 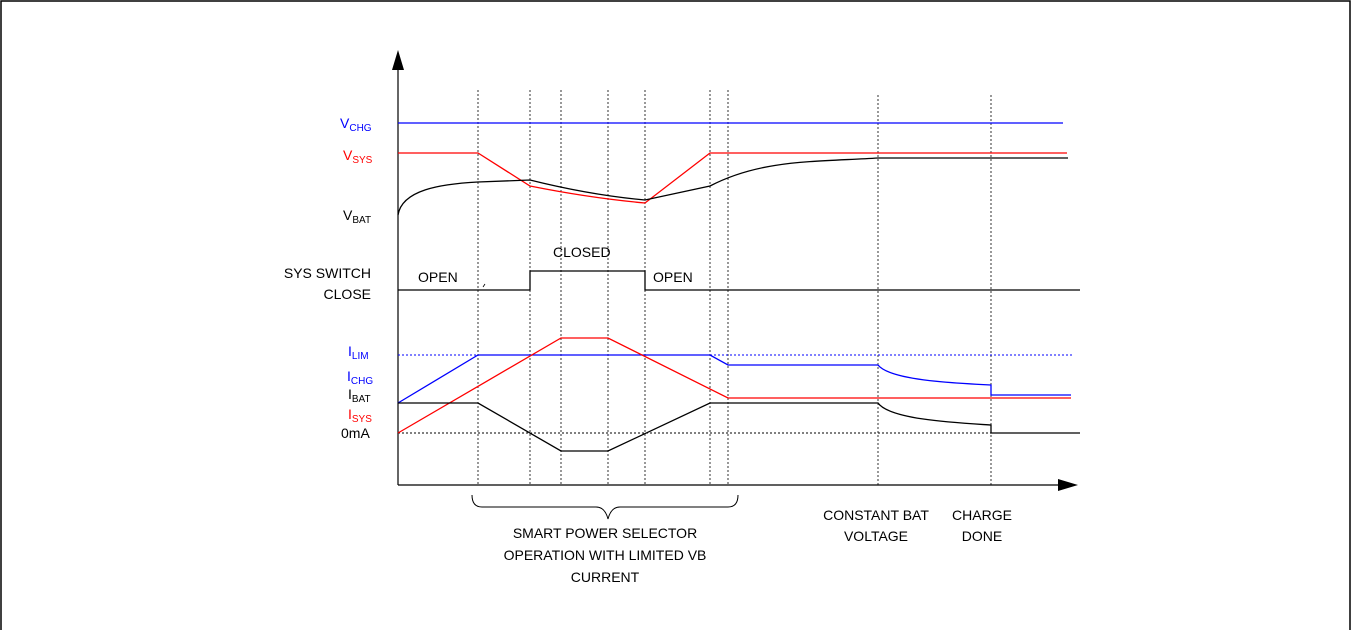 I want to click on isys-label-main: I, so click(x=350, y=414).